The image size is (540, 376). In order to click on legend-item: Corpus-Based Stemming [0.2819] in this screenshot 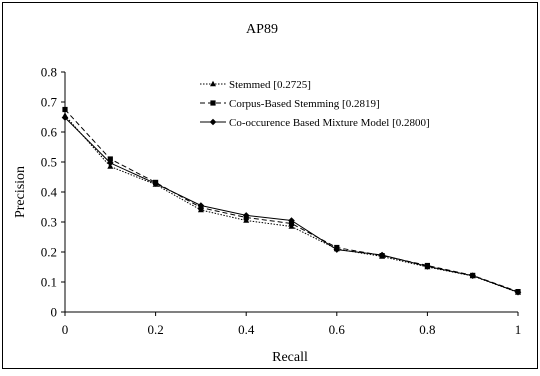, I will do `click(290, 104)`.